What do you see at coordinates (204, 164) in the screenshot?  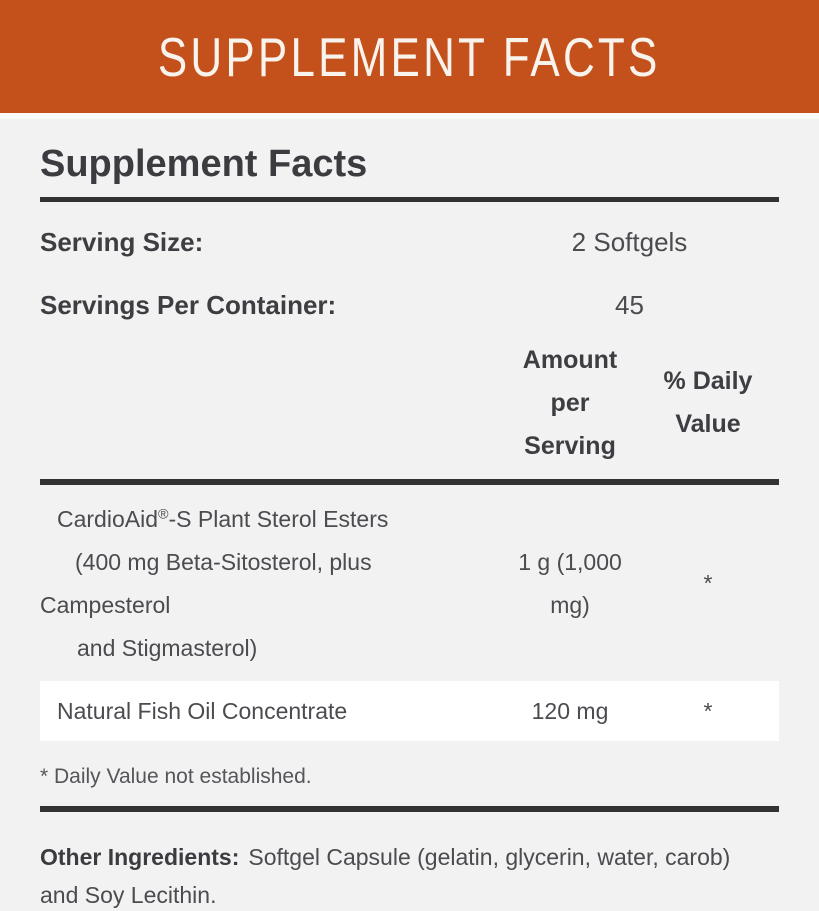 I see `panel-title: Supplement Facts` at bounding box center [204, 164].